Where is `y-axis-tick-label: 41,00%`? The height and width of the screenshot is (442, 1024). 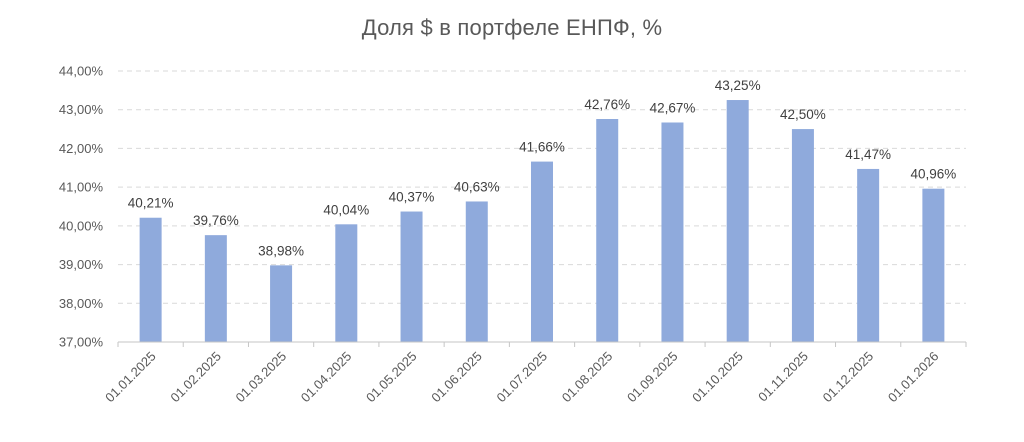 y-axis-tick-label: 41,00% is located at coordinates (81, 187).